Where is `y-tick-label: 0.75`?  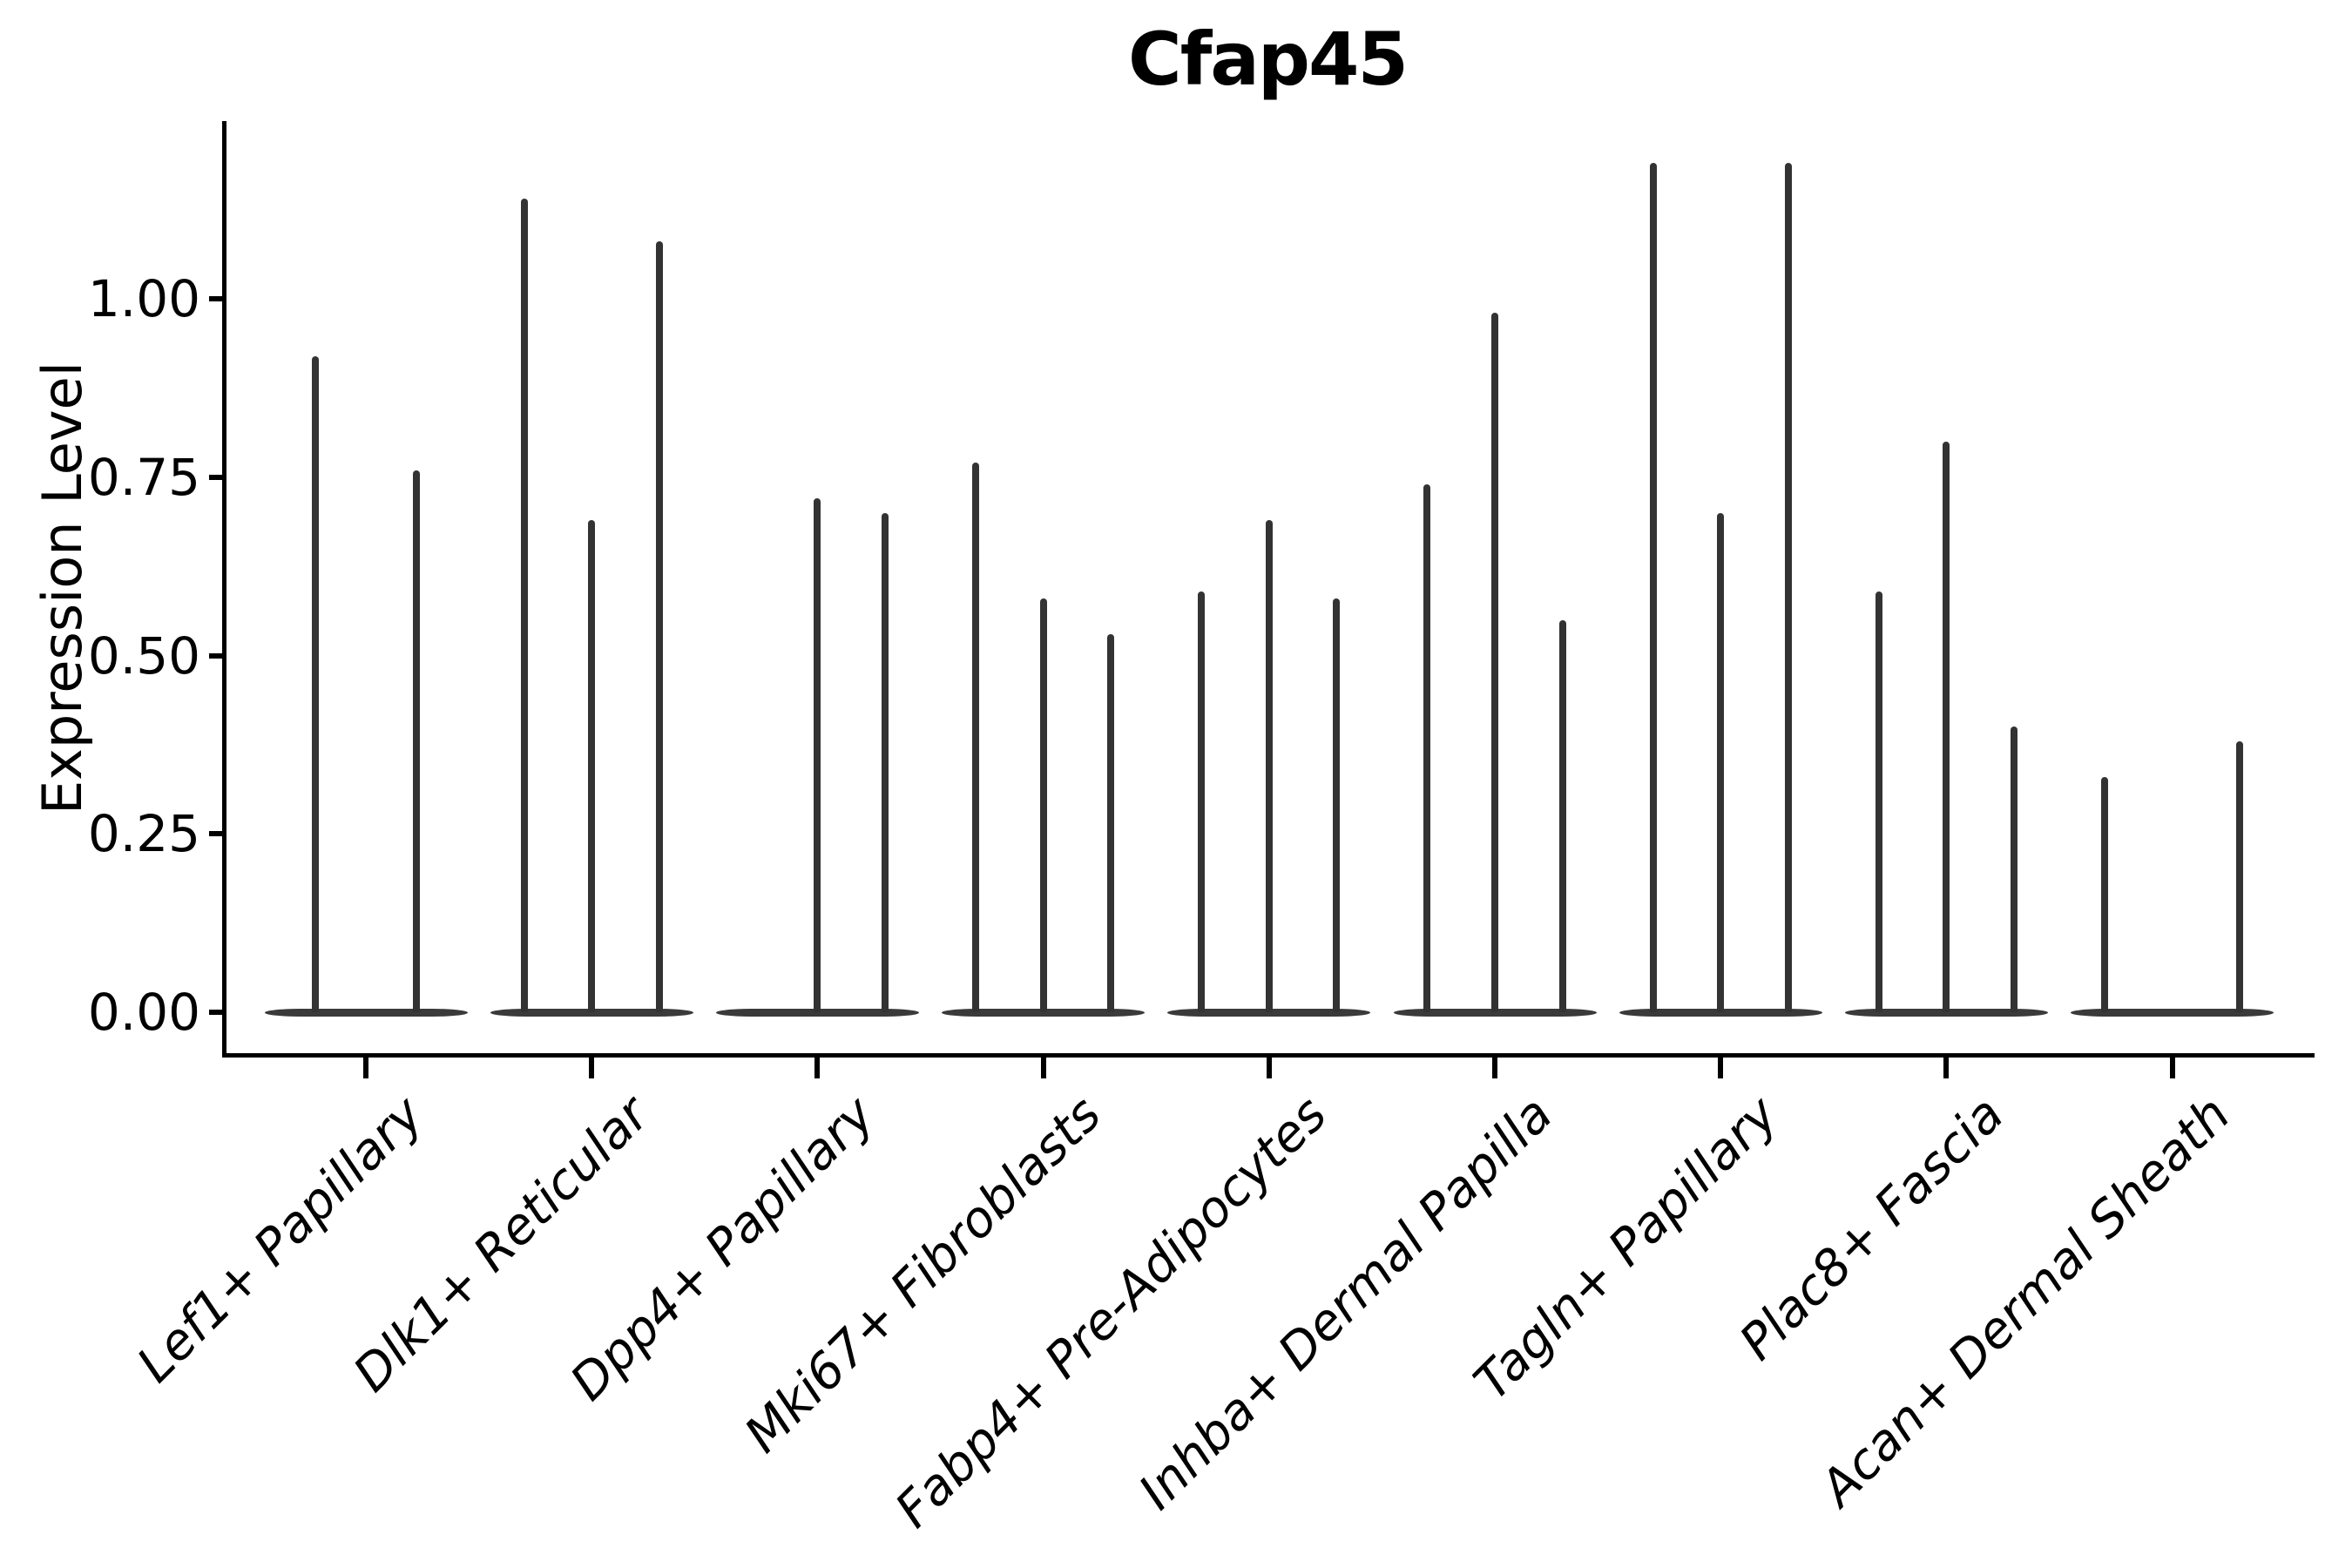
y-tick-label: 0.75 is located at coordinates (143, 477).